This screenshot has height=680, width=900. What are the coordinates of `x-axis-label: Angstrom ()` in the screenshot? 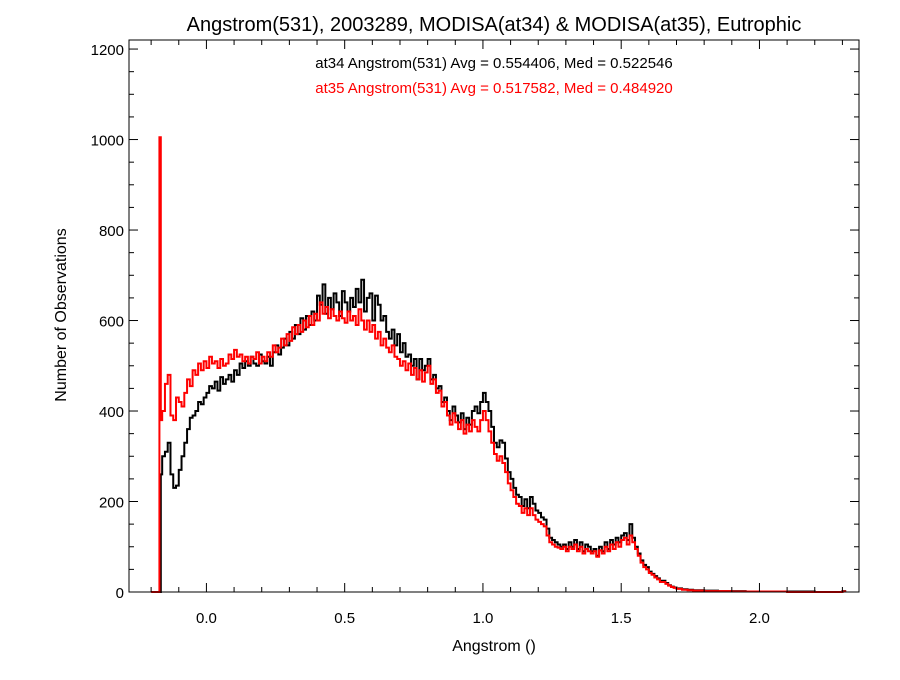 It's located at (494, 646).